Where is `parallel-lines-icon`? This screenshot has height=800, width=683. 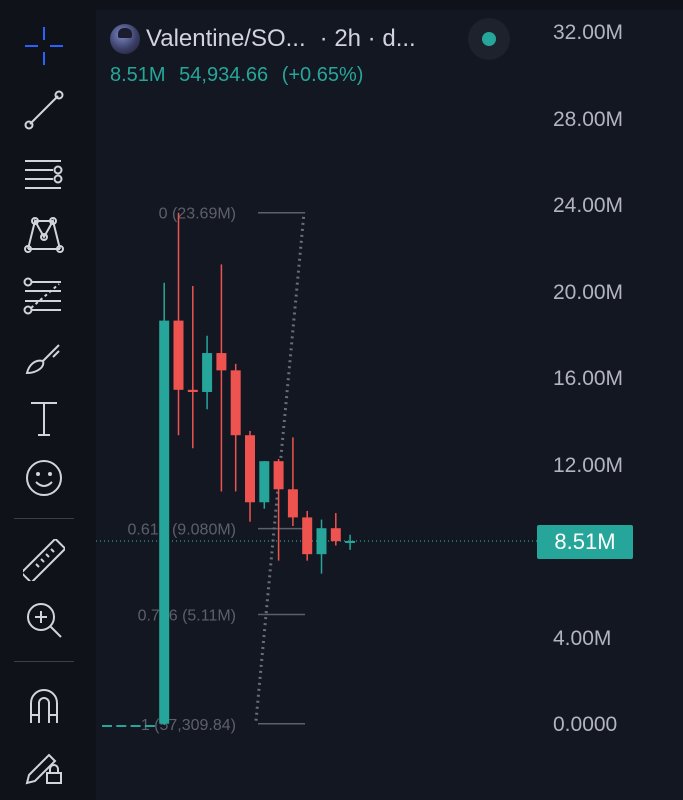
parallel-lines-icon is located at coordinates (44, 174).